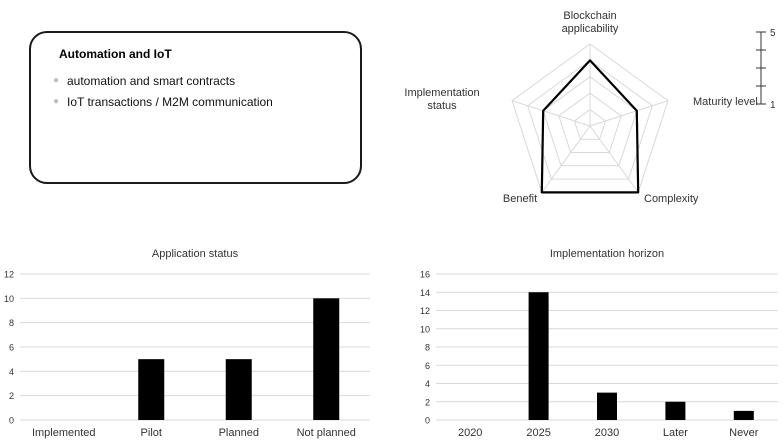 This screenshot has height=441, width=784. What do you see at coordinates (744, 433) in the screenshot?
I see `x-tick-label: Never` at bounding box center [744, 433].